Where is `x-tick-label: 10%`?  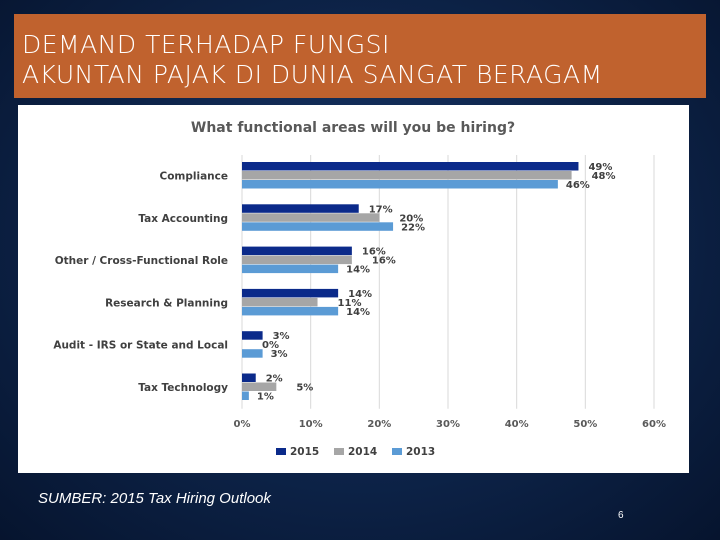
x-tick-label: 10% is located at coordinates (311, 424).